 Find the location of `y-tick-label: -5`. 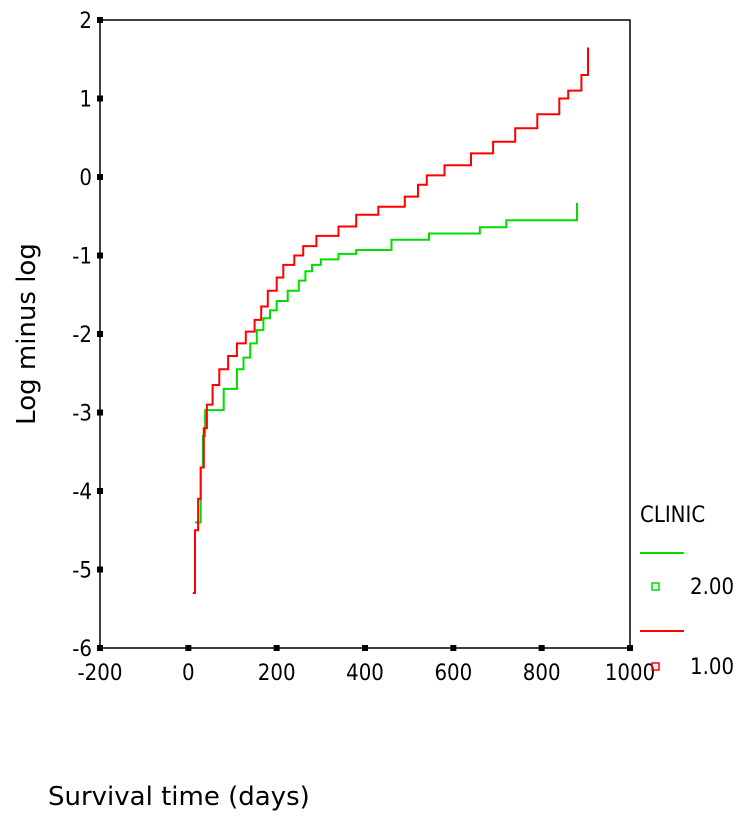

y-tick-label: -5 is located at coordinates (82, 571).